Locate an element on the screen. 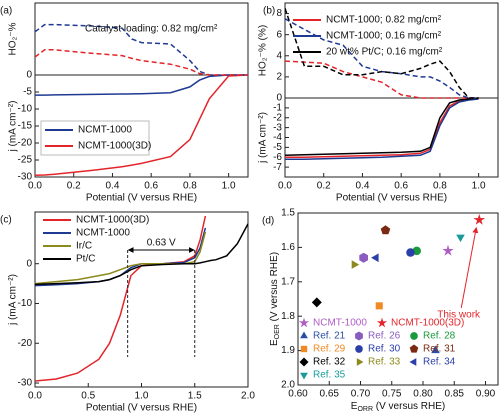  legend-label: Ref. 33 is located at coordinates (384, 362).